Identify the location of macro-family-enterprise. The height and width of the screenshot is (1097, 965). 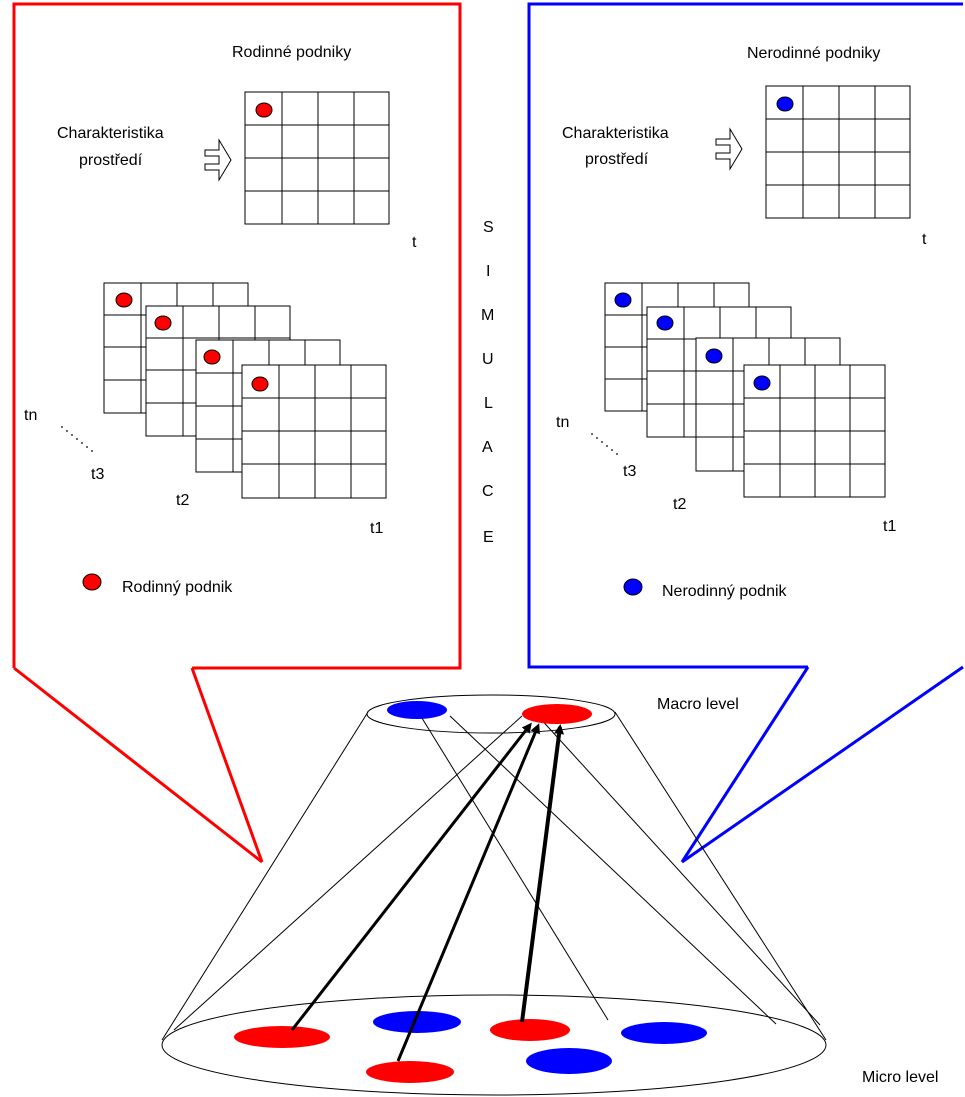
(557, 714).